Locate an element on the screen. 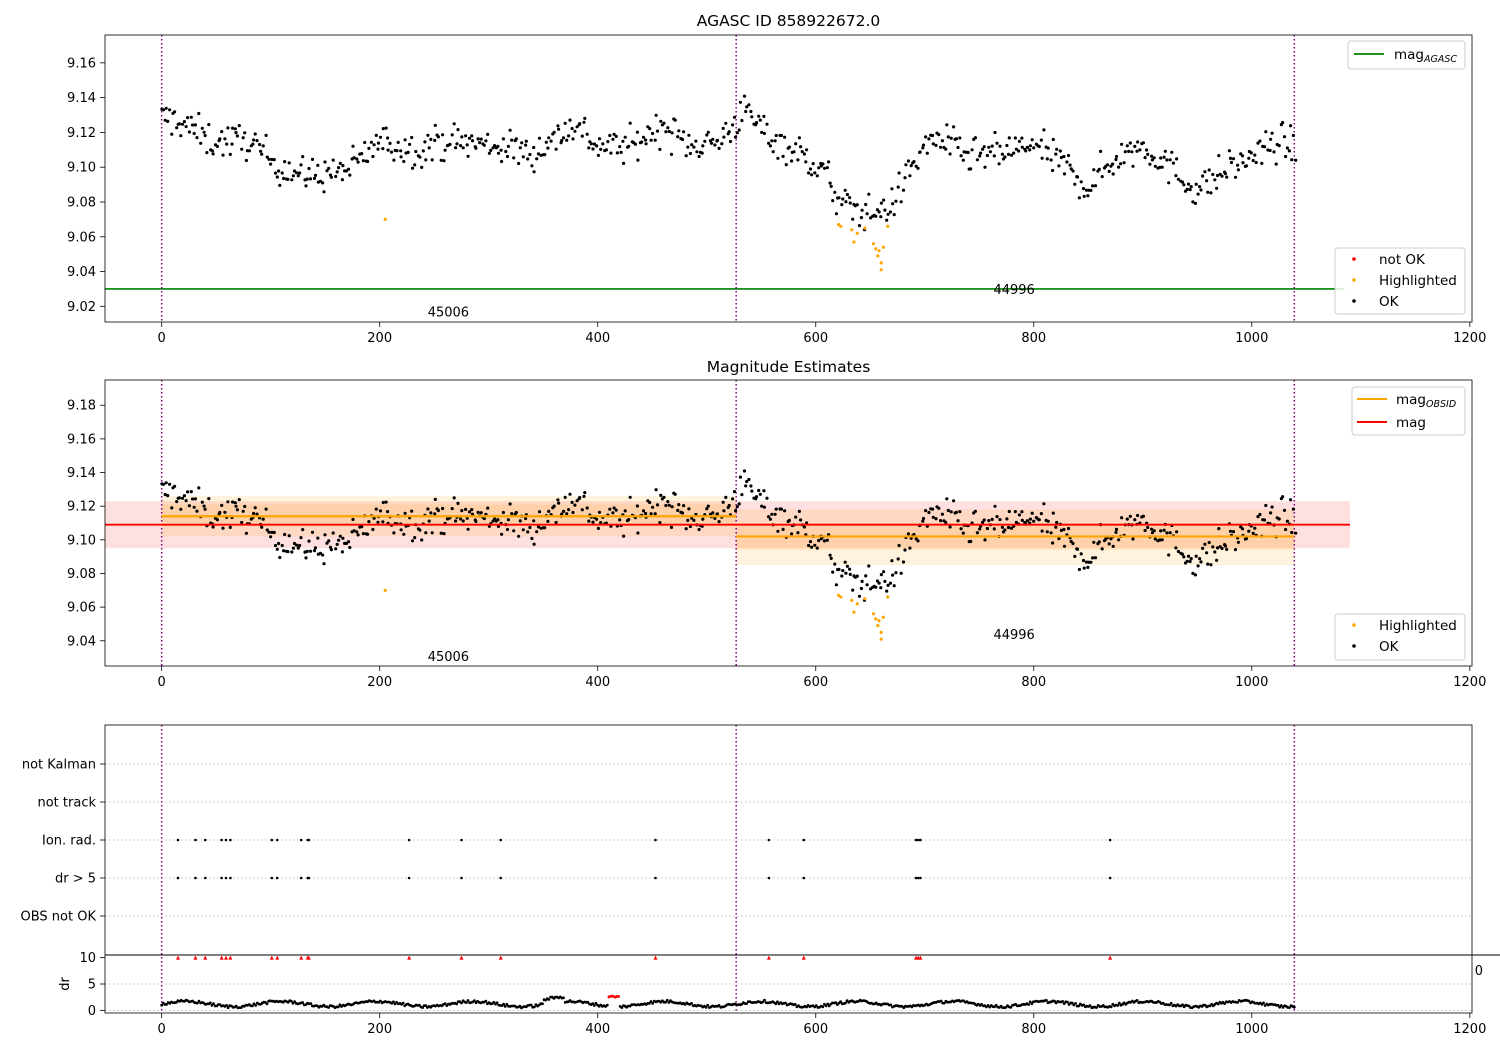 The image size is (1500, 1054). p2-ytick-label: 9.16 is located at coordinates (81, 439).